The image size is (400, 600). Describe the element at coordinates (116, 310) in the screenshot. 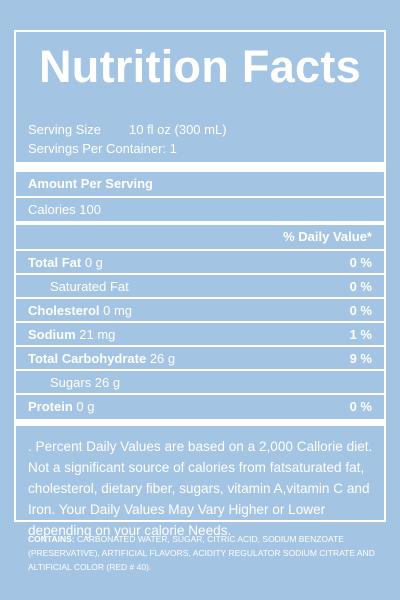

I see `nutrient-amount: 0 mg` at that location.